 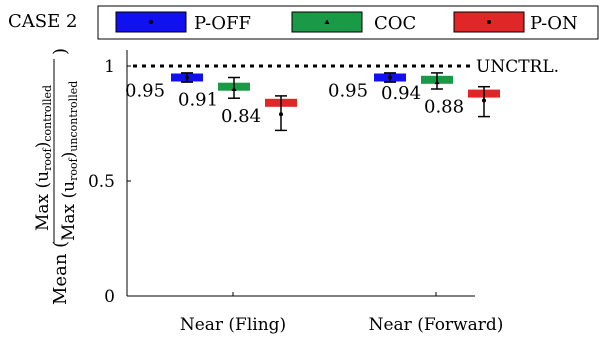 What do you see at coordinates (69, 161) in the screenshot?
I see `y-axis-label-denominator: Max (uroof)uncontrolled` at bounding box center [69, 161].